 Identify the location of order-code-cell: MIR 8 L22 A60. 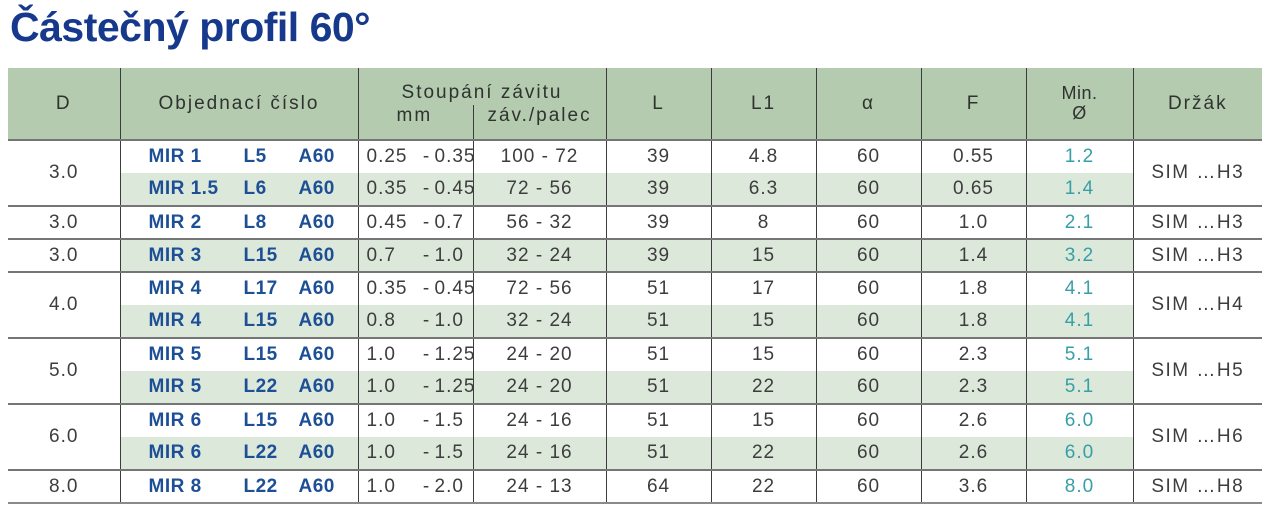
(238, 486).